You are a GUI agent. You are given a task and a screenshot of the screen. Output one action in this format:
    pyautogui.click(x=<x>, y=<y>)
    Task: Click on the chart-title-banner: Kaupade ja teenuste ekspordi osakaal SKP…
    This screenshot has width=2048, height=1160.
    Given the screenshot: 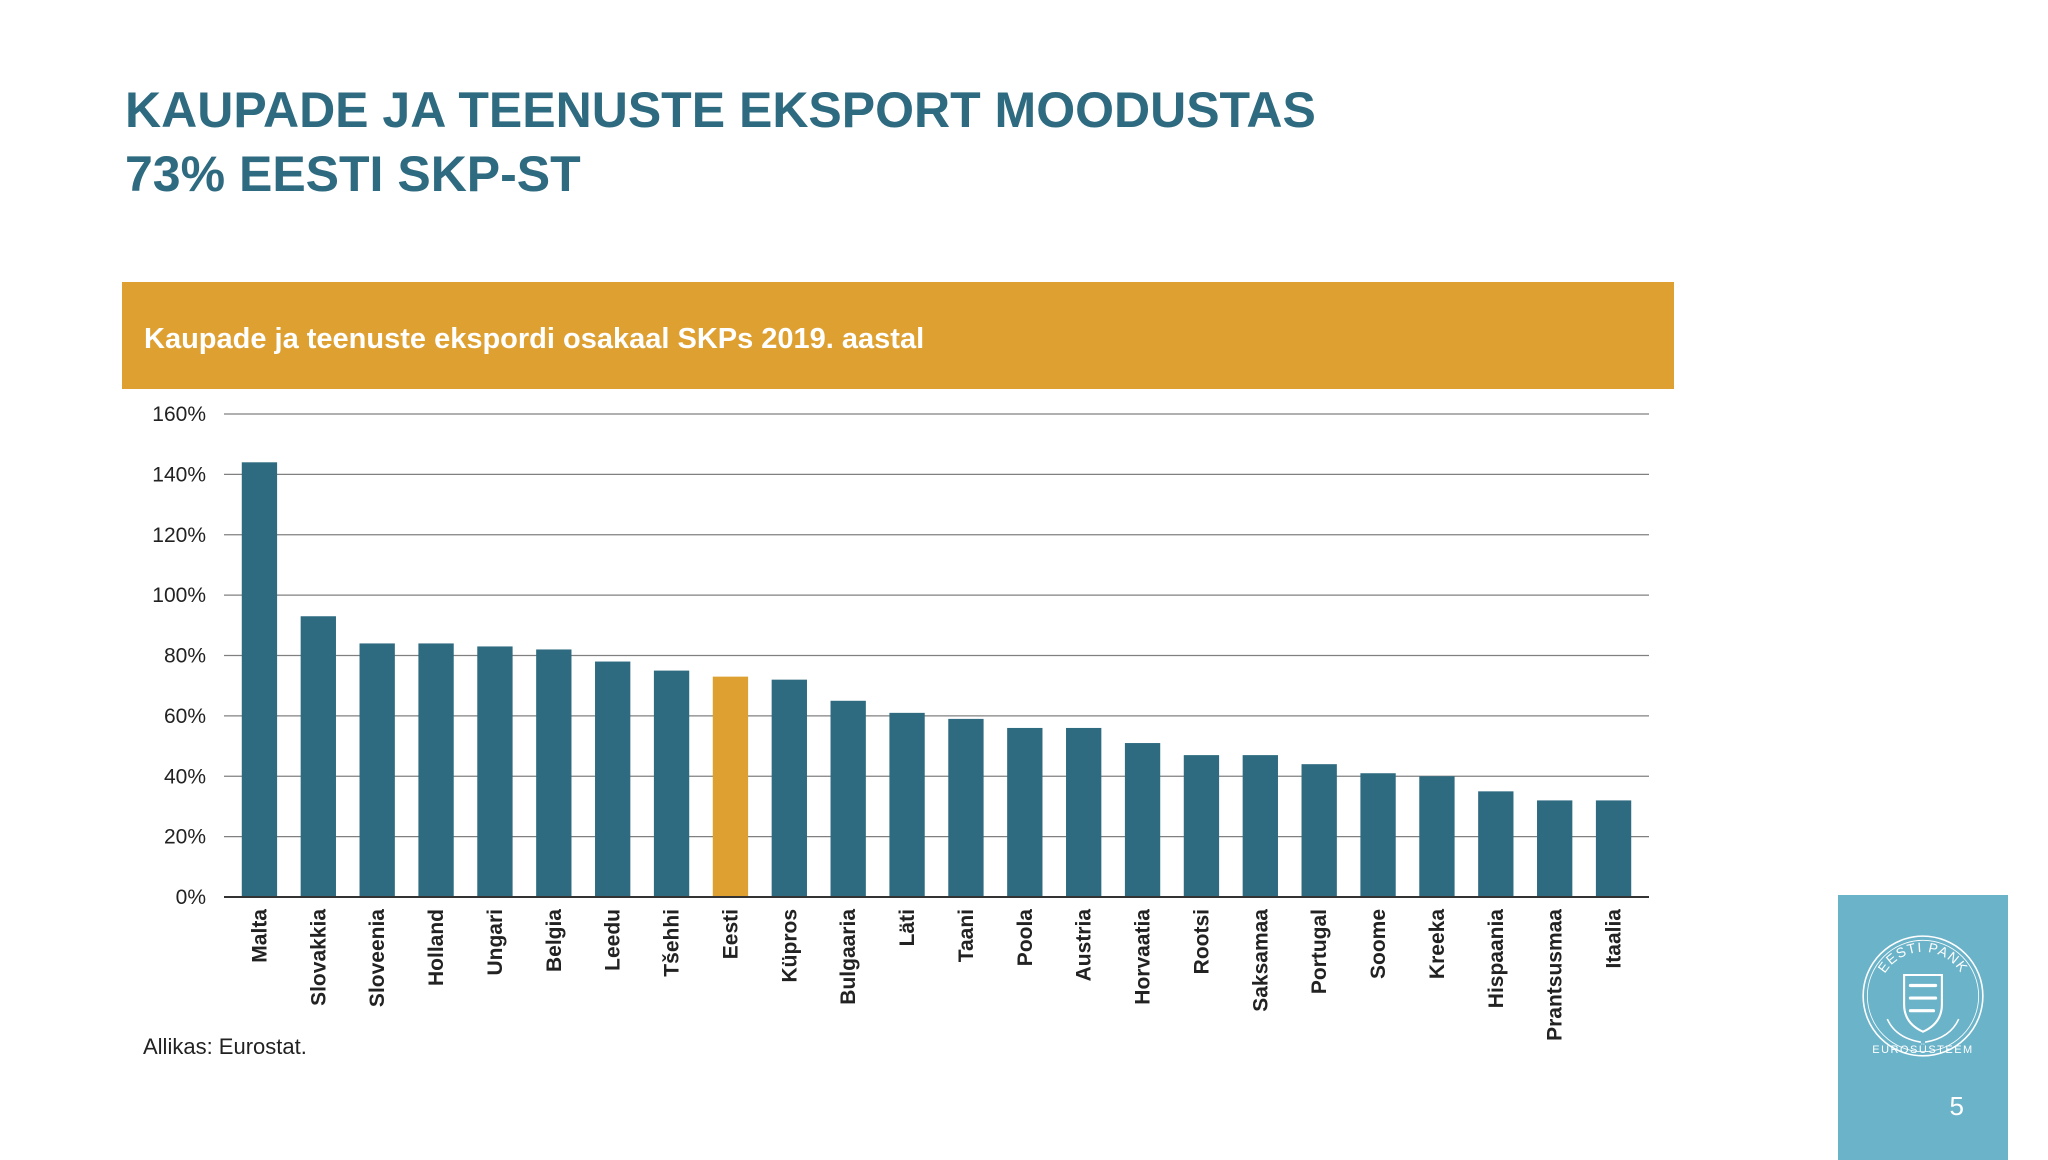 What is the action you would take?
    pyautogui.click(x=898, y=335)
    